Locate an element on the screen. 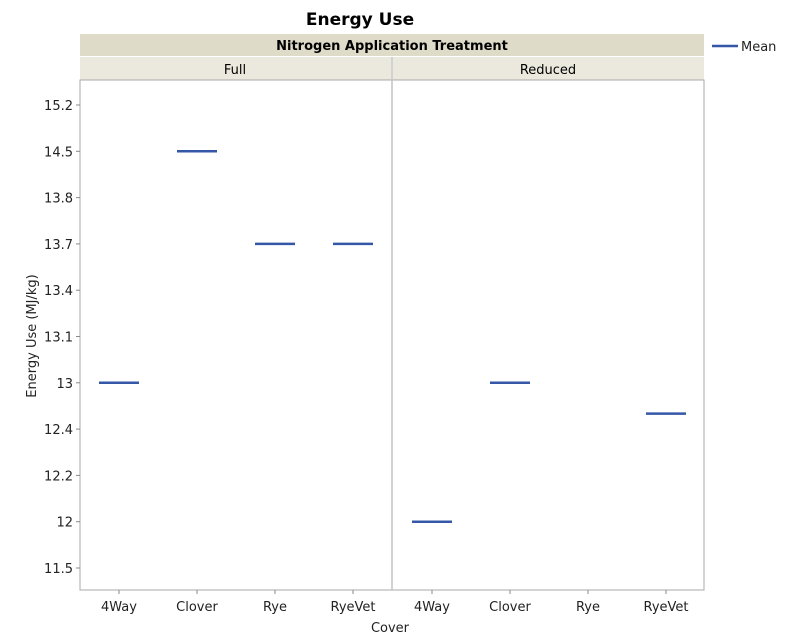  y-axis-title: Energy Use (MJ/kg) is located at coordinates (32, 335).